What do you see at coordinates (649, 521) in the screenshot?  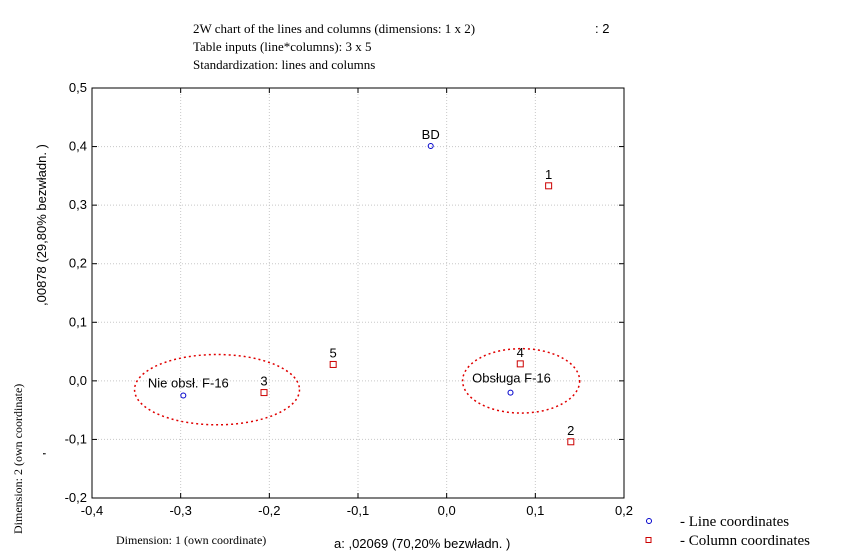 I see `legend-circle-marker` at bounding box center [649, 521].